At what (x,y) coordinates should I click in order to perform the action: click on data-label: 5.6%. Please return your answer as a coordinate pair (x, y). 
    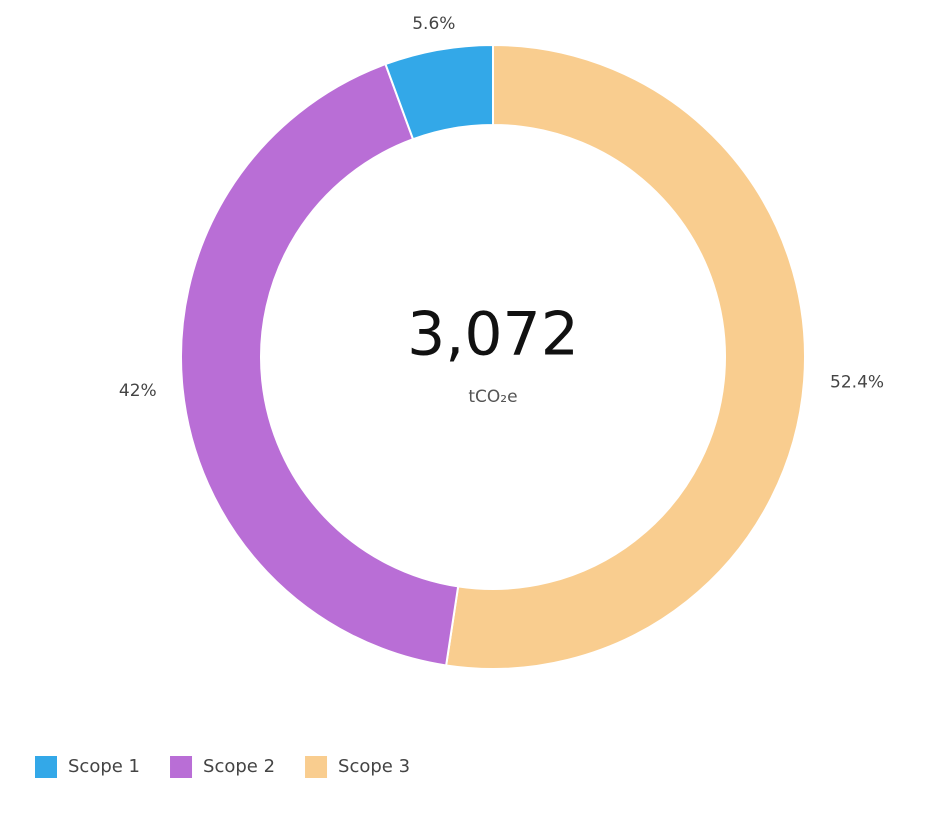
    Looking at the image, I should click on (433, 24).